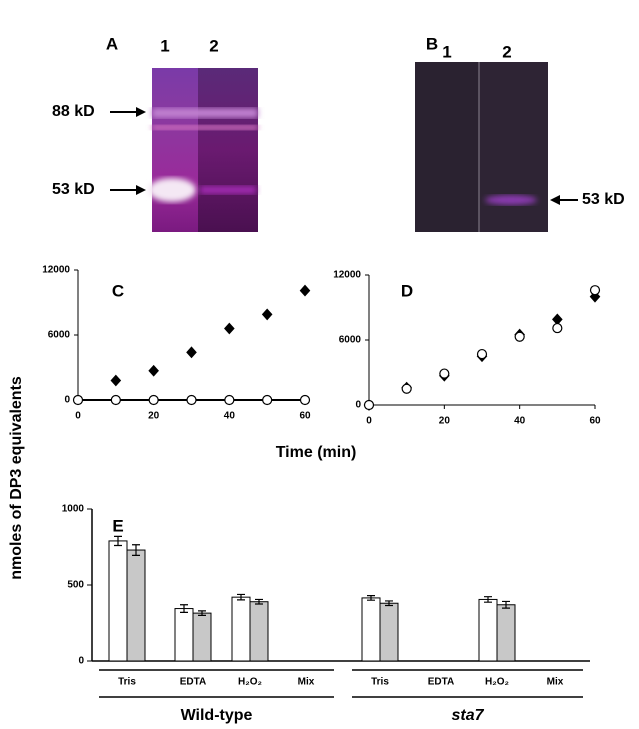 The image size is (639, 729). Describe the element at coordinates (217, 715) in the screenshot. I see `group-label: Wild-type` at that location.